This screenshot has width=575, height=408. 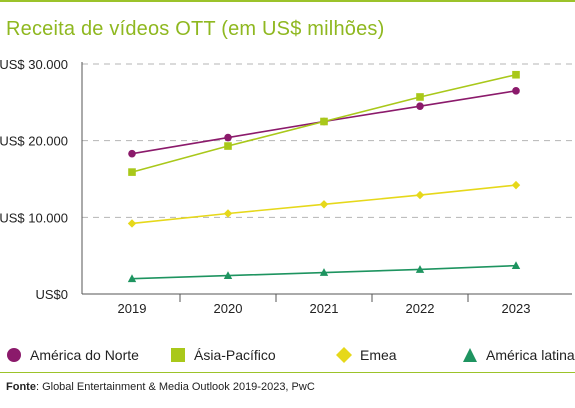 What do you see at coordinates (34, 141) in the screenshot?
I see `y-tick-label: US$ 20.000` at bounding box center [34, 141].